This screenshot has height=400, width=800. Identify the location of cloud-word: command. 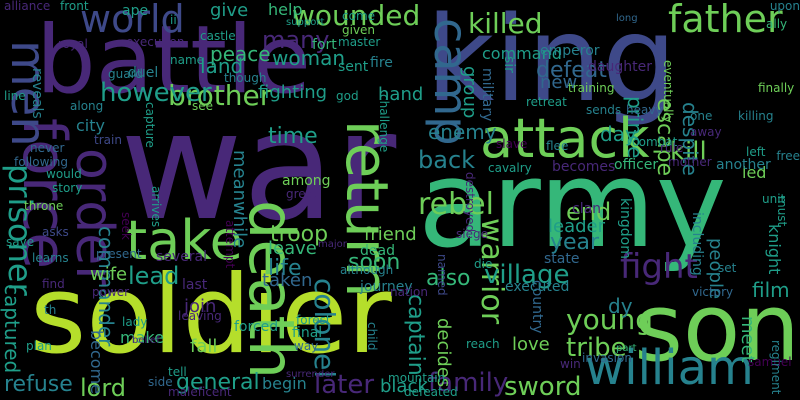
(522, 53).